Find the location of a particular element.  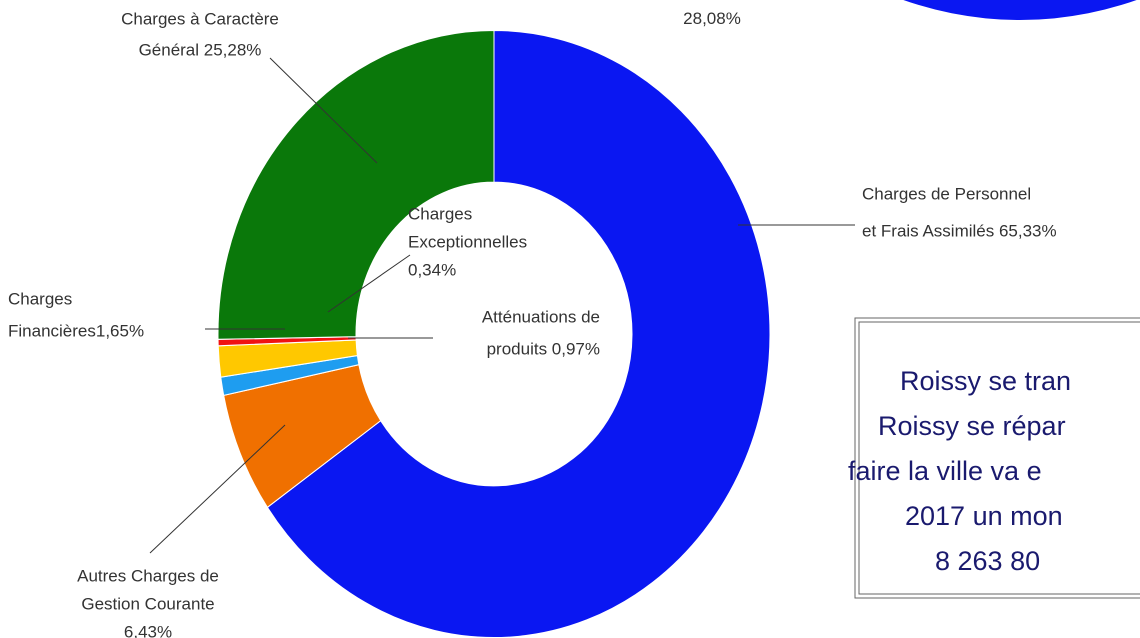

text-box-outer is located at coordinates (997, 458).